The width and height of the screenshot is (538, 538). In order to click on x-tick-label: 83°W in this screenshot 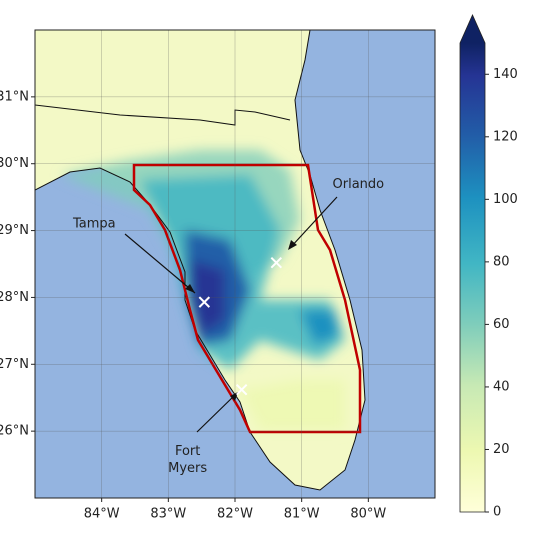, I will do `click(168, 514)`.